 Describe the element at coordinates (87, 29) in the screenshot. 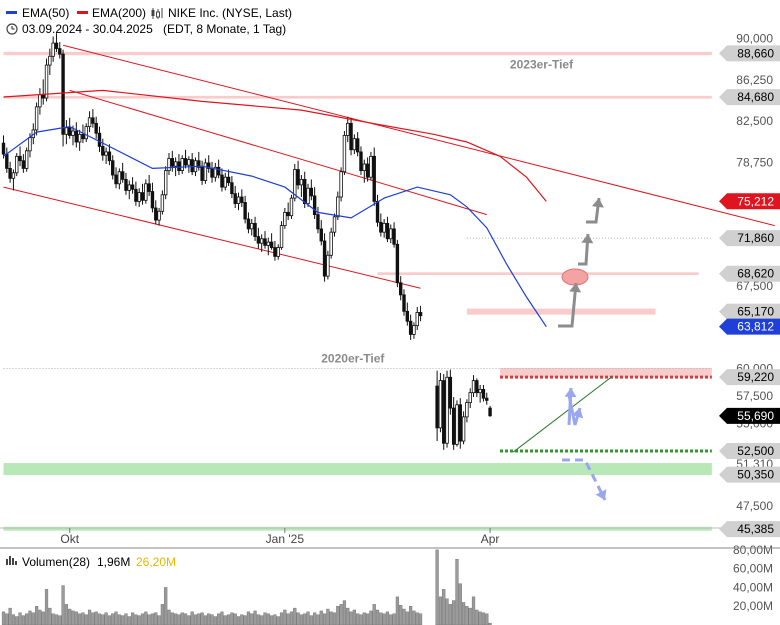

I see `date-range: 03.09.2024 - 30.04.2025` at that location.